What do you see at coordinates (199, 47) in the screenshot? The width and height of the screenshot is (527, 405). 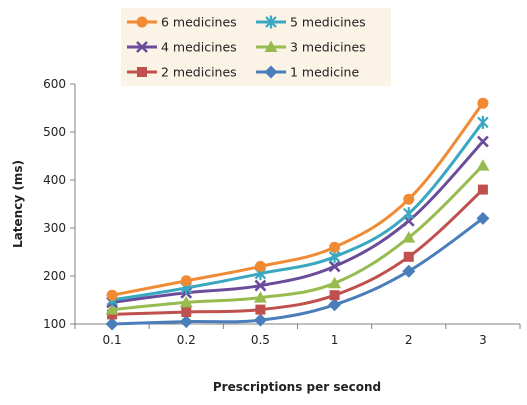 I see `legend-label: 4 medicines` at bounding box center [199, 47].